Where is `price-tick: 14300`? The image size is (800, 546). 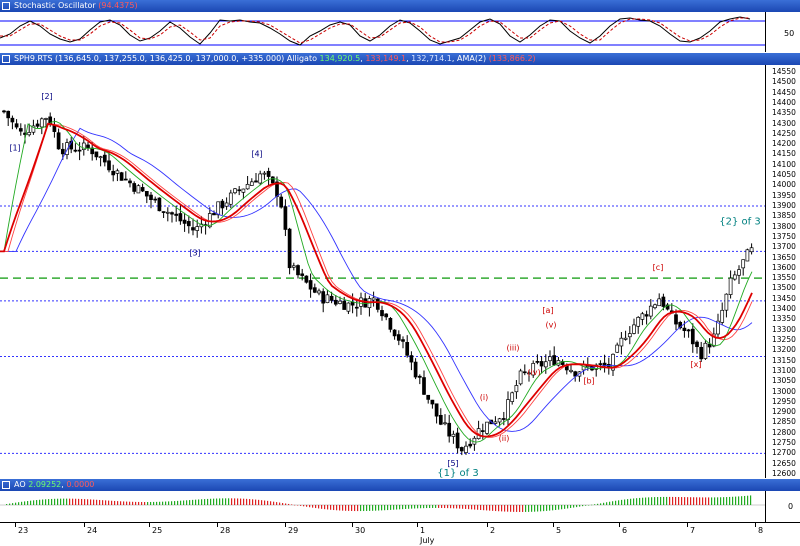
price-tick: 14300 is located at coordinates (784, 123).